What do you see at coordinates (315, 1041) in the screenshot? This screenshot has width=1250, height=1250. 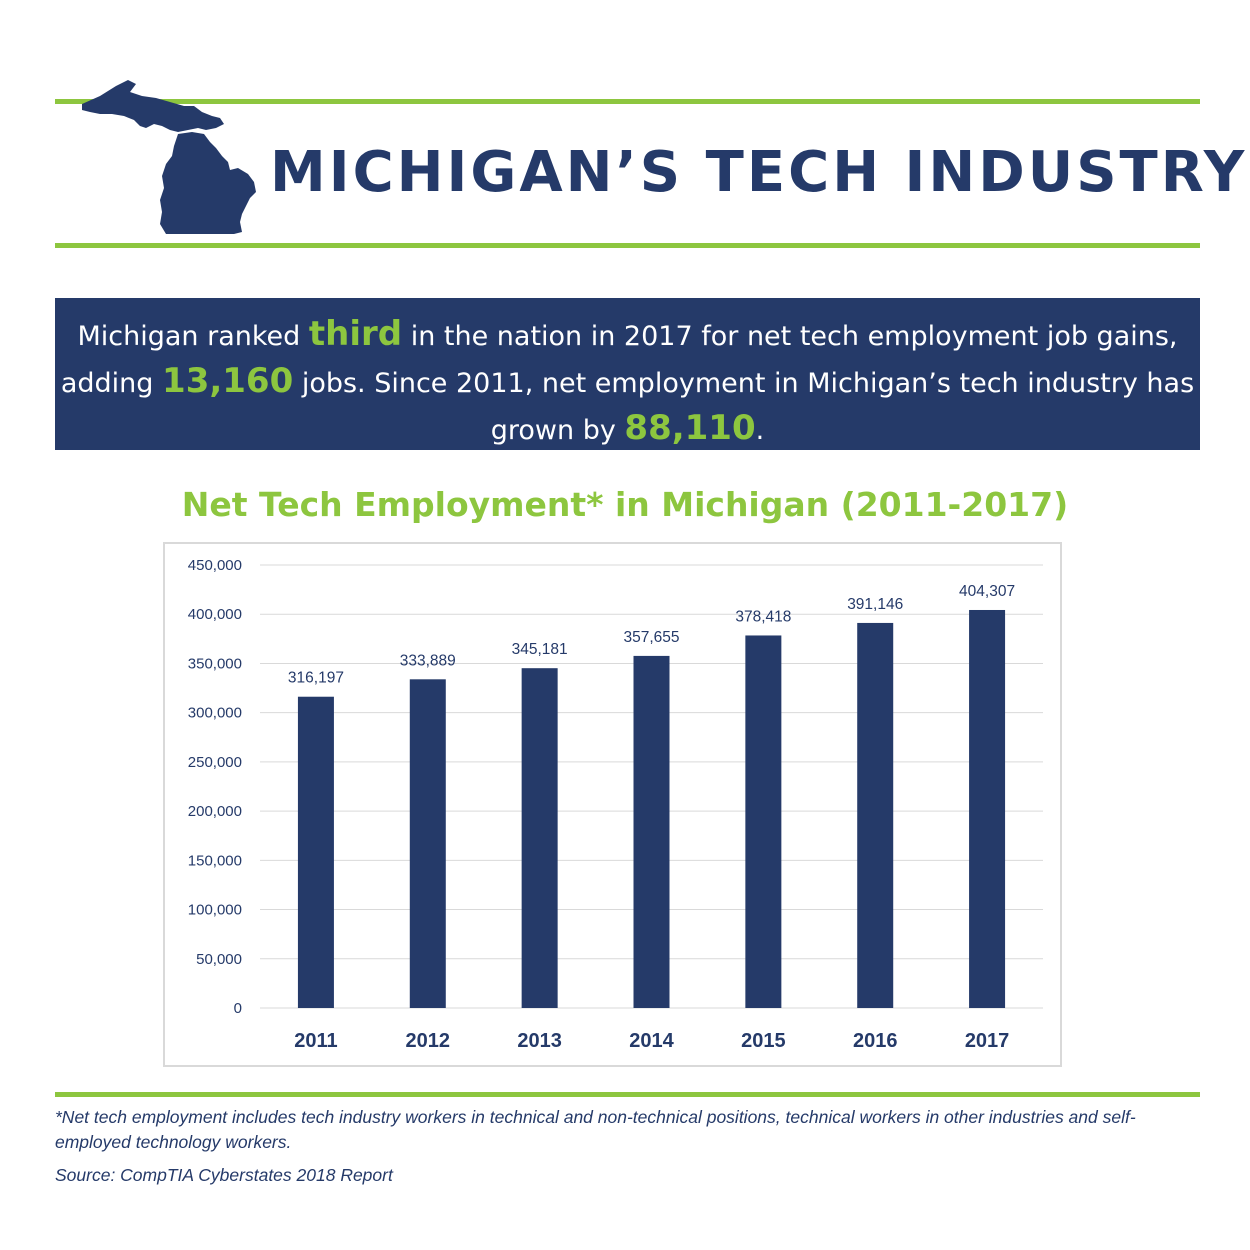 I see `x-tick-label: 2011` at bounding box center [315, 1041].